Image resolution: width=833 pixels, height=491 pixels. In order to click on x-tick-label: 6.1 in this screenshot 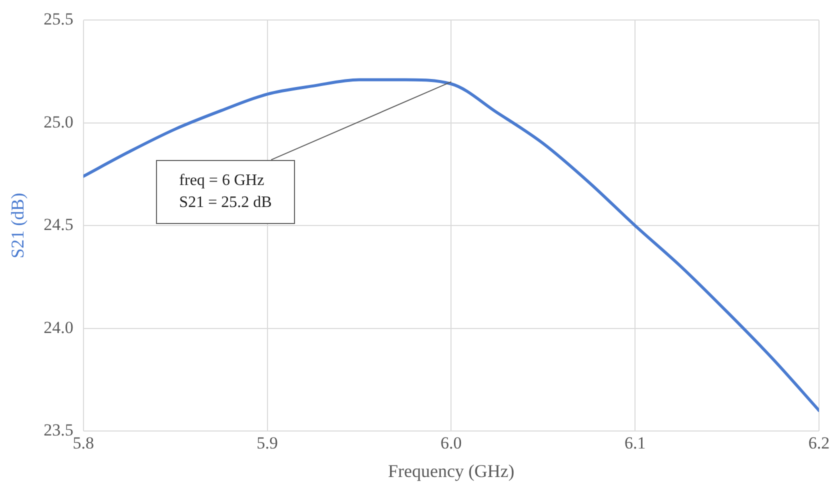, I will do `click(635, 443)`.